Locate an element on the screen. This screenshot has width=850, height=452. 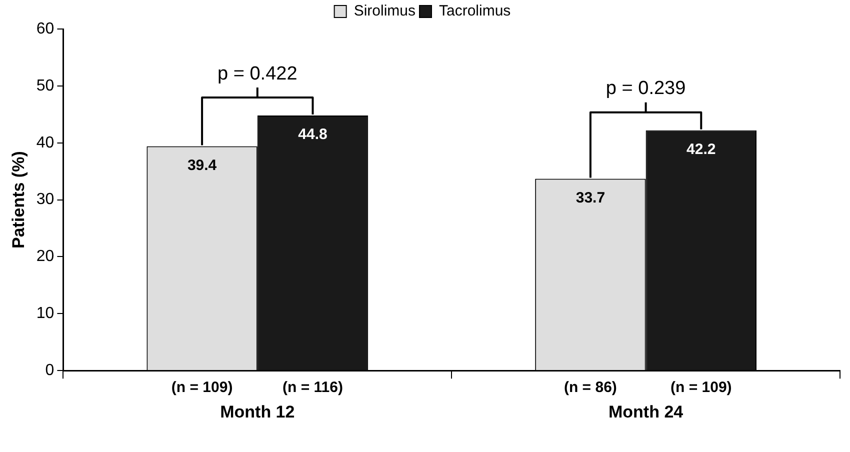
y-tick-label: 10 is located at coordinates (45, 313).